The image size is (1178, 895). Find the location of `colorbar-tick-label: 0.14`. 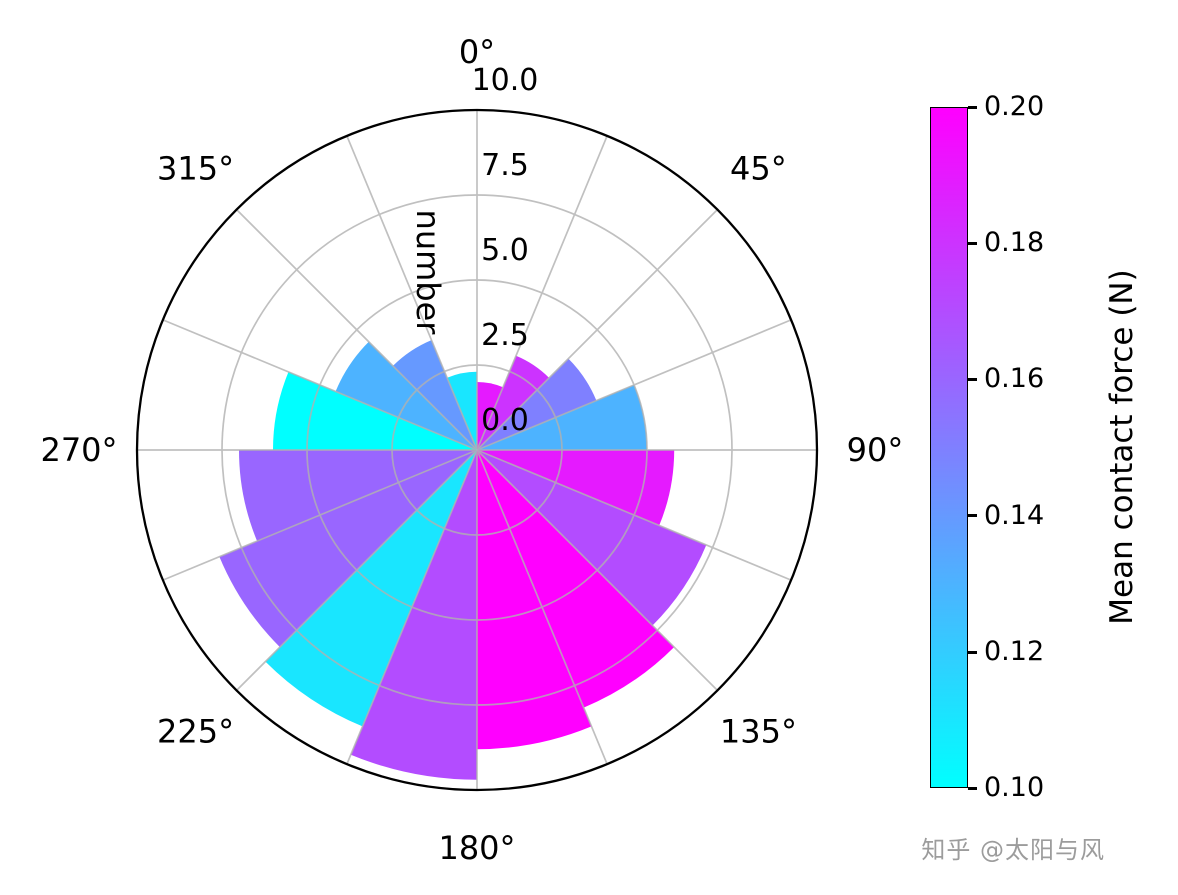

colorbar-tick-label: 0.14 is located at coordinates (1014, 515).